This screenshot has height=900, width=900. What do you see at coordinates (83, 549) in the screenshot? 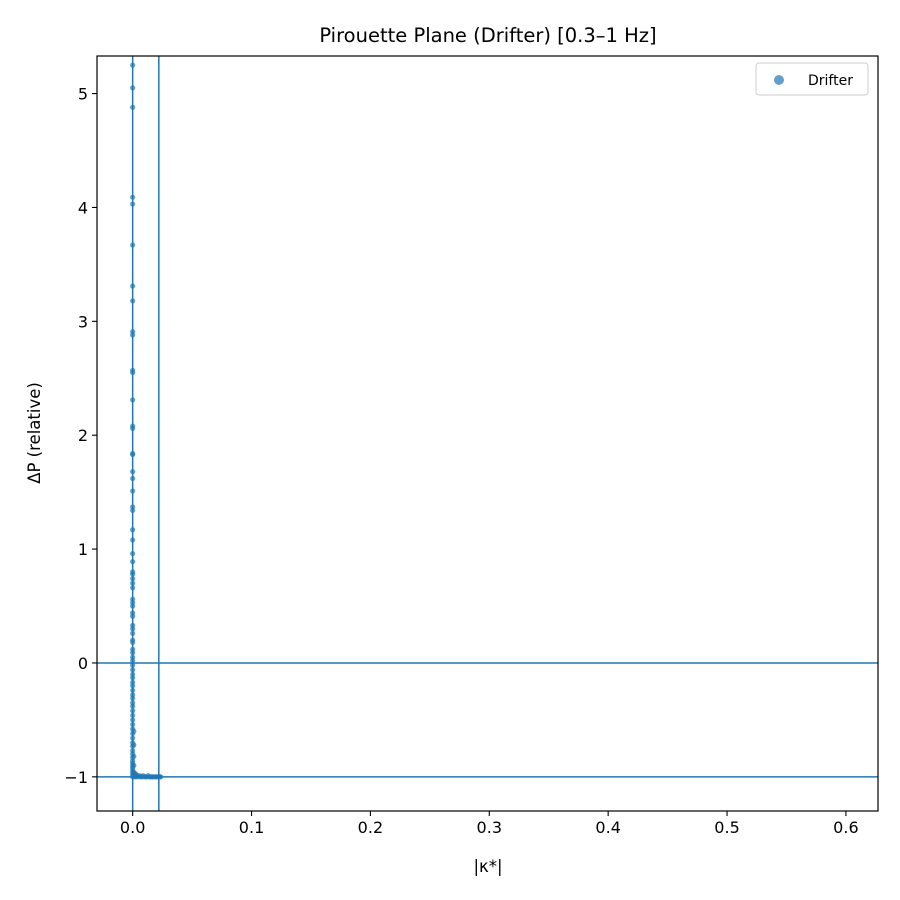
I see `y-tick-label: 1` at bounding box center [83, 549].